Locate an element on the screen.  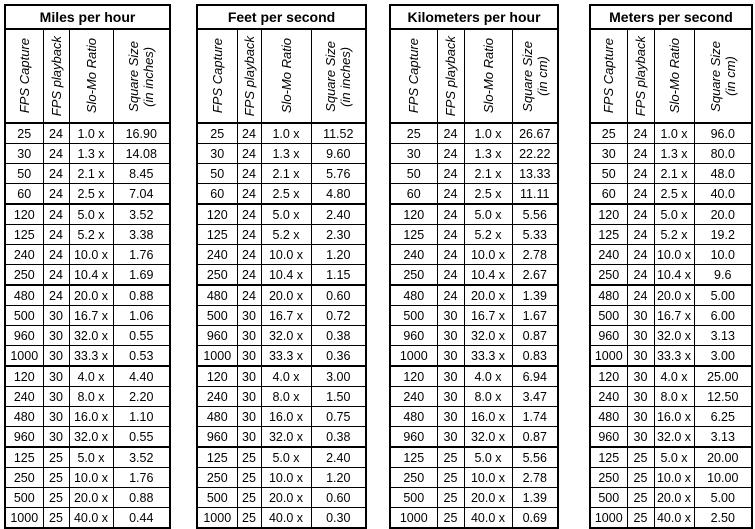
cell: 480 is located at coordinates (24, 416).